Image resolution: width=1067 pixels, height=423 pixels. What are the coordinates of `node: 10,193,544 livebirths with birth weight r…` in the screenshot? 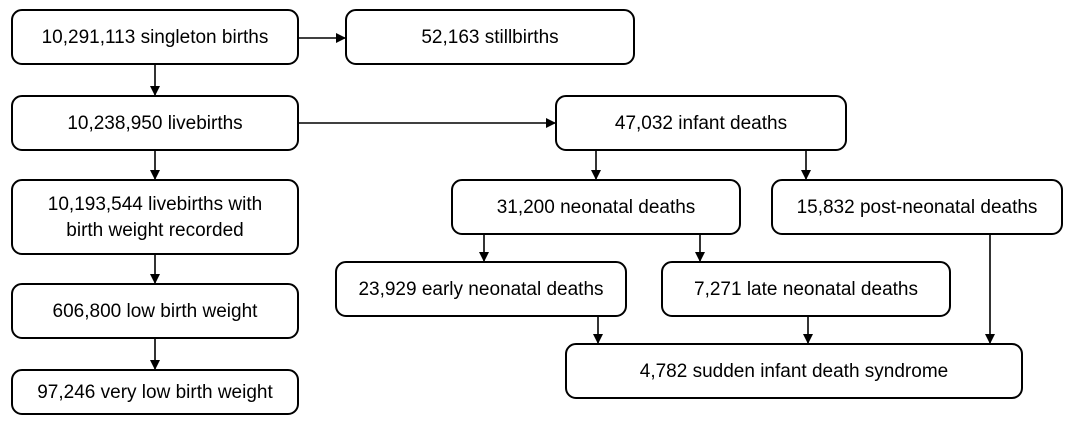 It's located at (155, 217).